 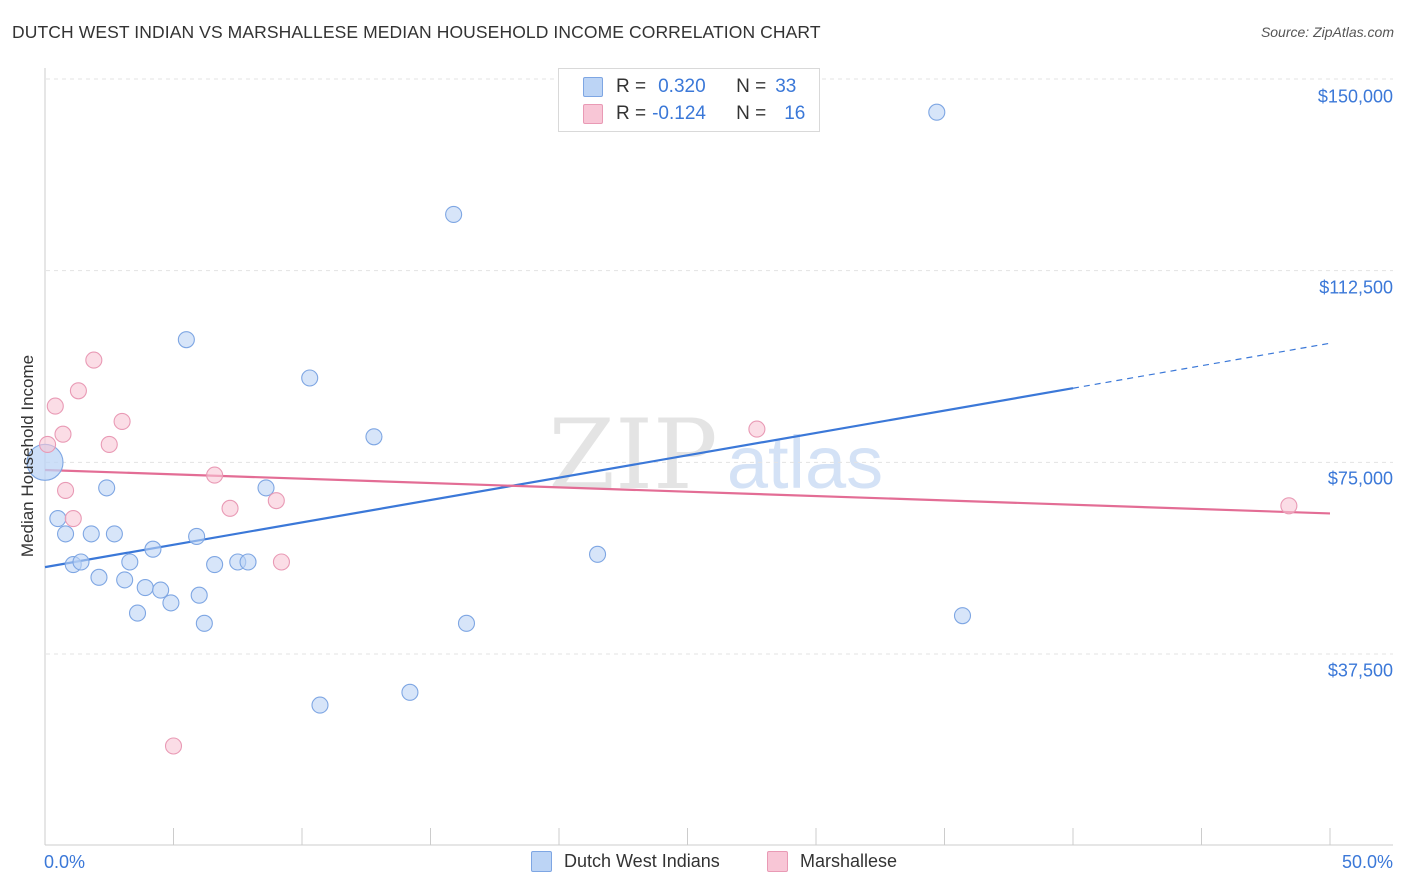 I want to click on correlation-legend: R = 0.320 N = 33 R = -0.124 N = 16, so click(x=689, y=100).